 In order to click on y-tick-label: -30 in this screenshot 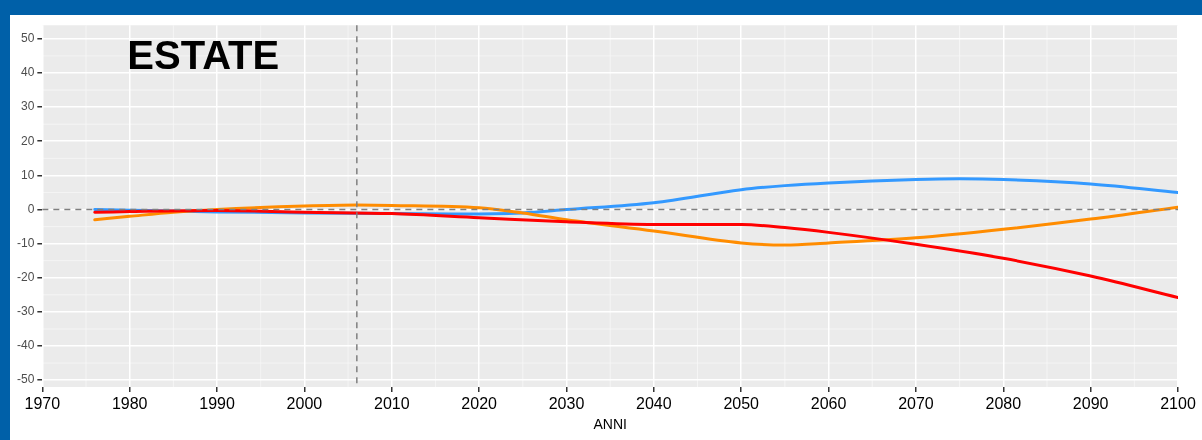, I will do `click(26, 311)`.